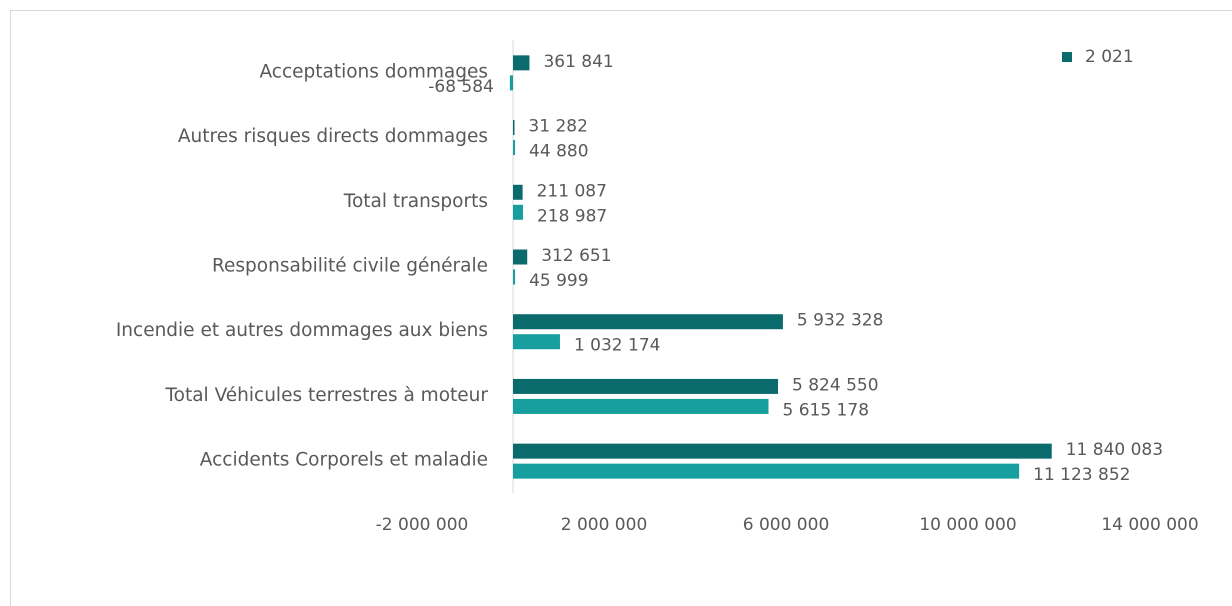 Image resolution: width=1232 pixels, height=606 pixels. Describe the element at coordinates (350, 266) in the screenshot. I see `y-tick-label: Responsabilité civile générale` at that location.